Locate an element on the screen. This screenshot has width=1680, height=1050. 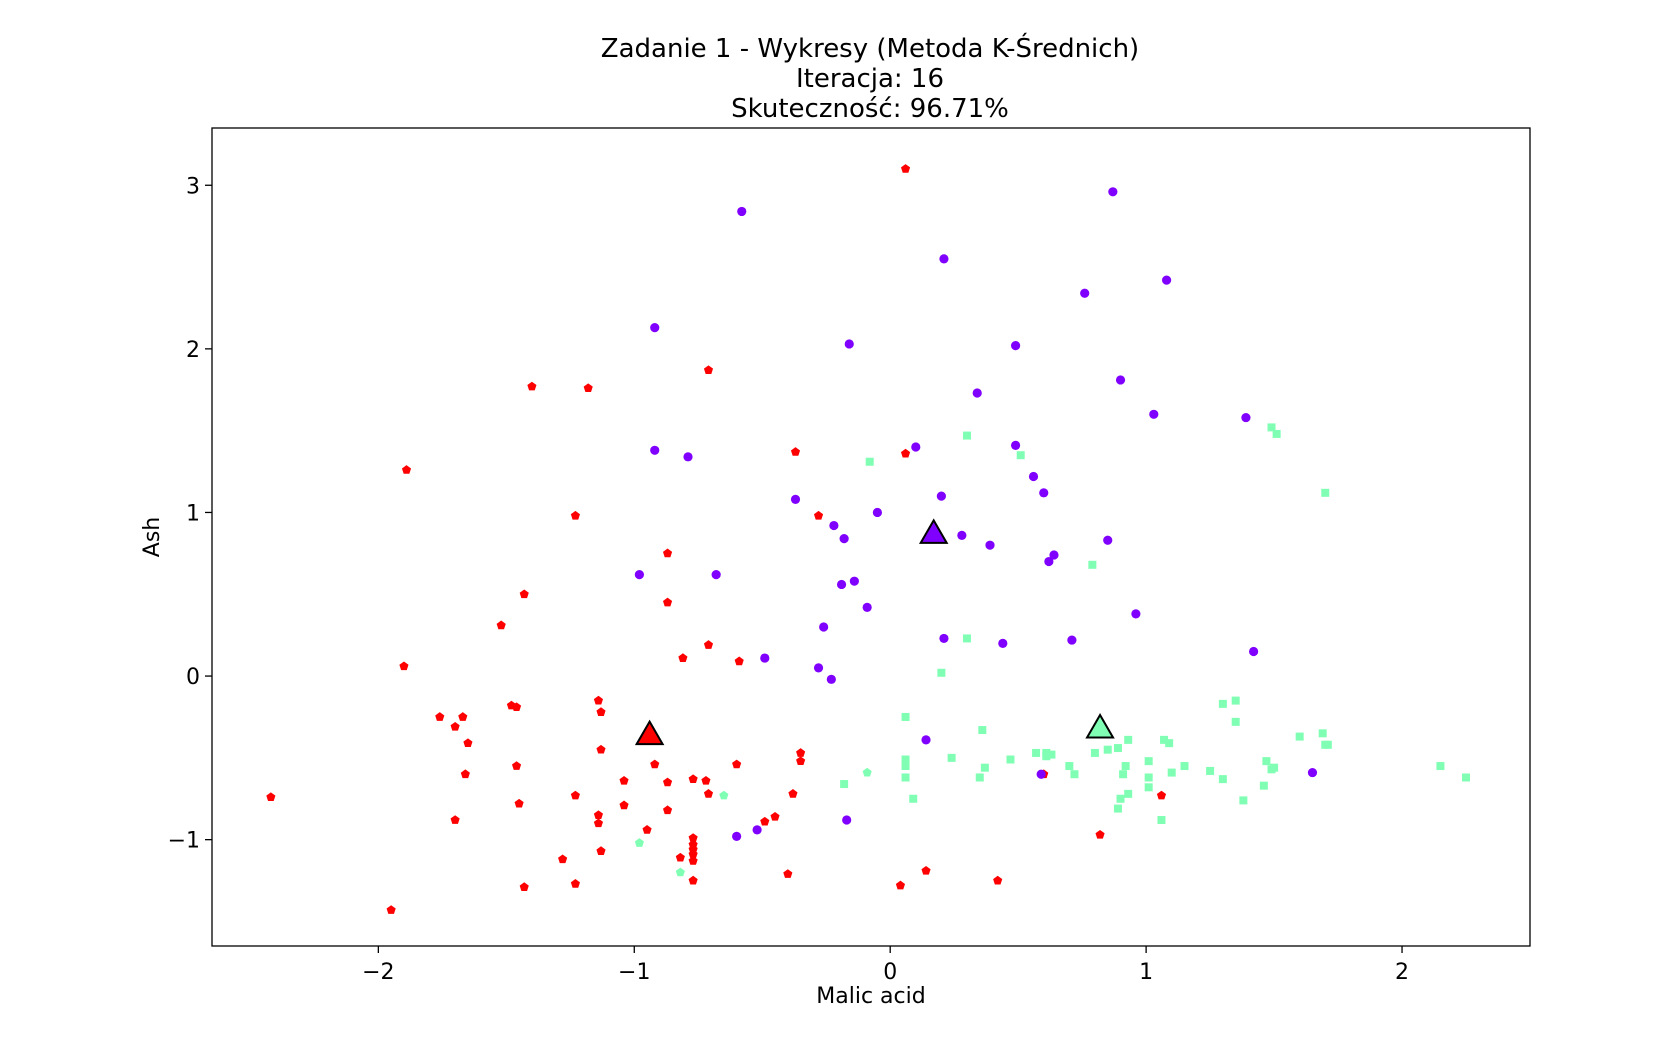
y-axis-ticks: −1 0 1 2 3 is located at coordinates (190, 514).